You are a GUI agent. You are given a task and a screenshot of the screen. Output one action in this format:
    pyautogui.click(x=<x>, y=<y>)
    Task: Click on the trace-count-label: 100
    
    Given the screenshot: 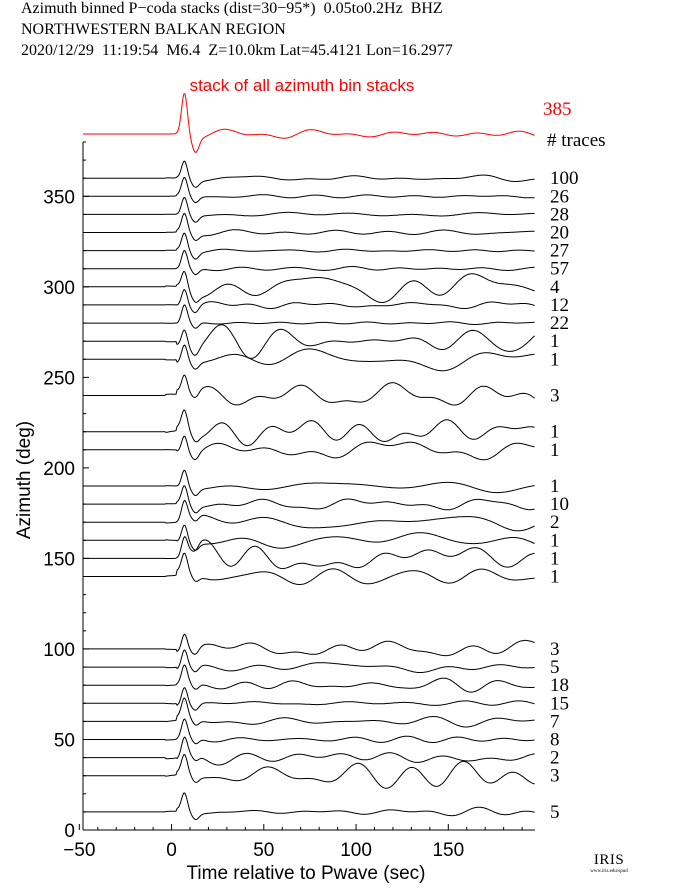 What is the action you would take?
    pyautogui.click(x=564, y=178)
    